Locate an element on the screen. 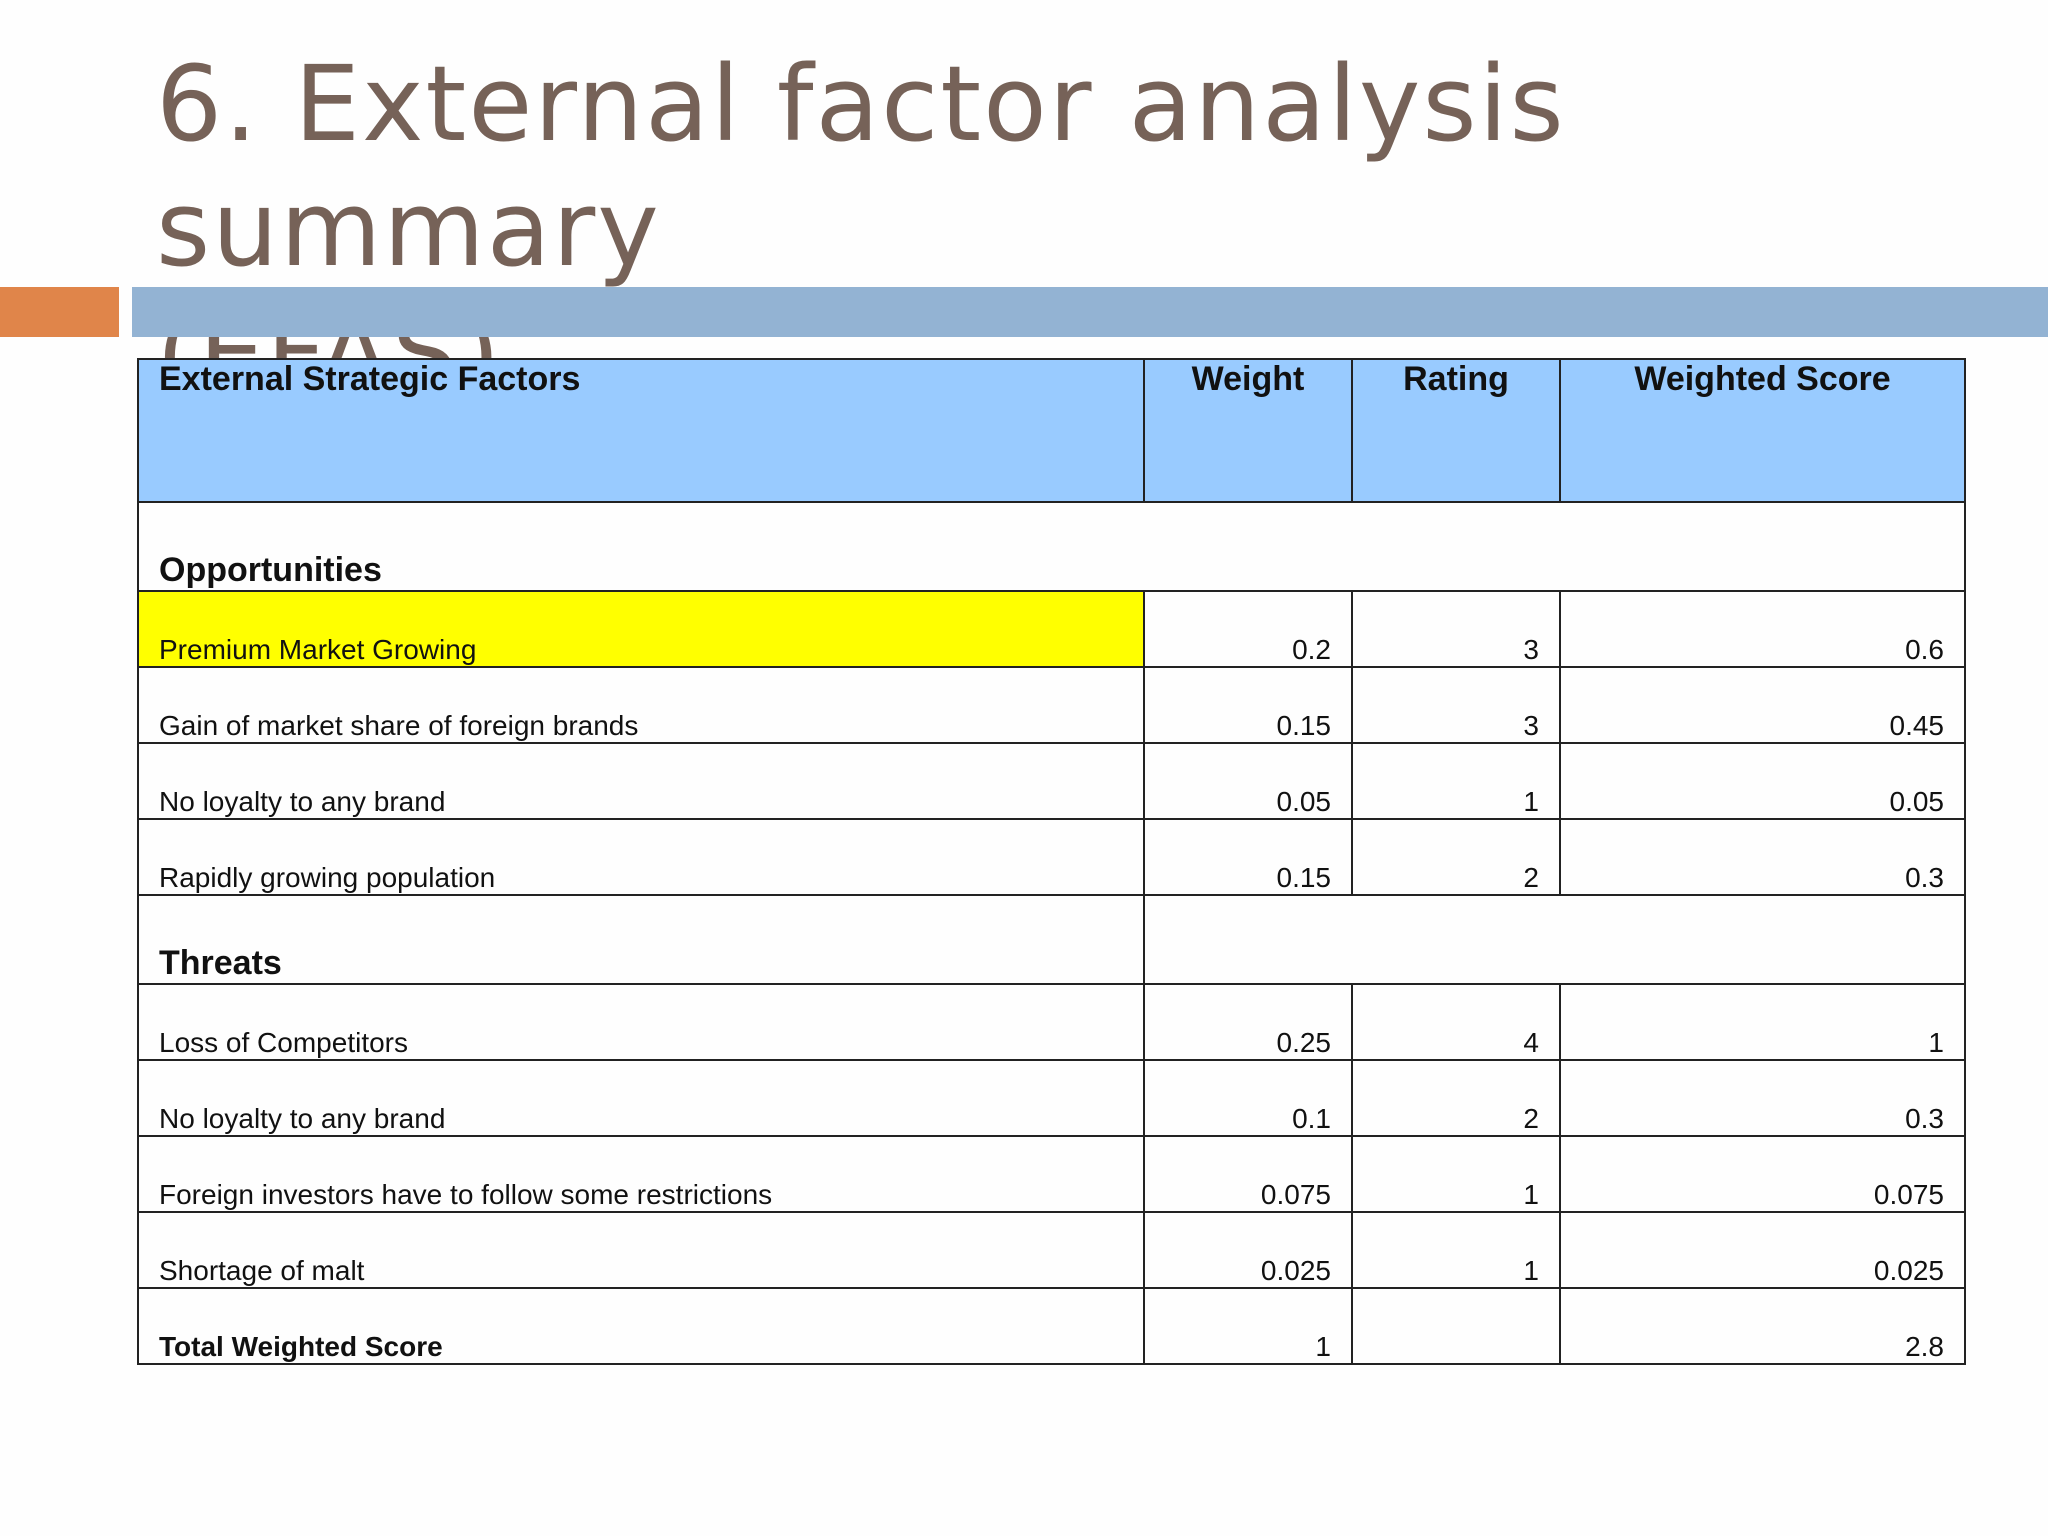  score-cell: 0.05 is located at coordinates (1762, 781).